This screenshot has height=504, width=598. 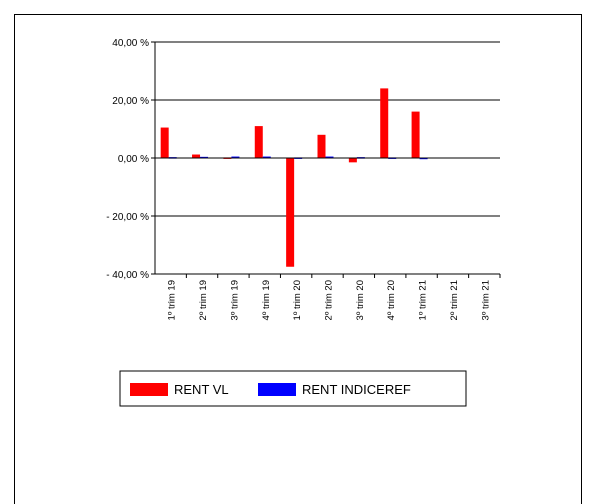 I want to click on x-tick-label: 2º trim 20, so click(x=329, y=300).